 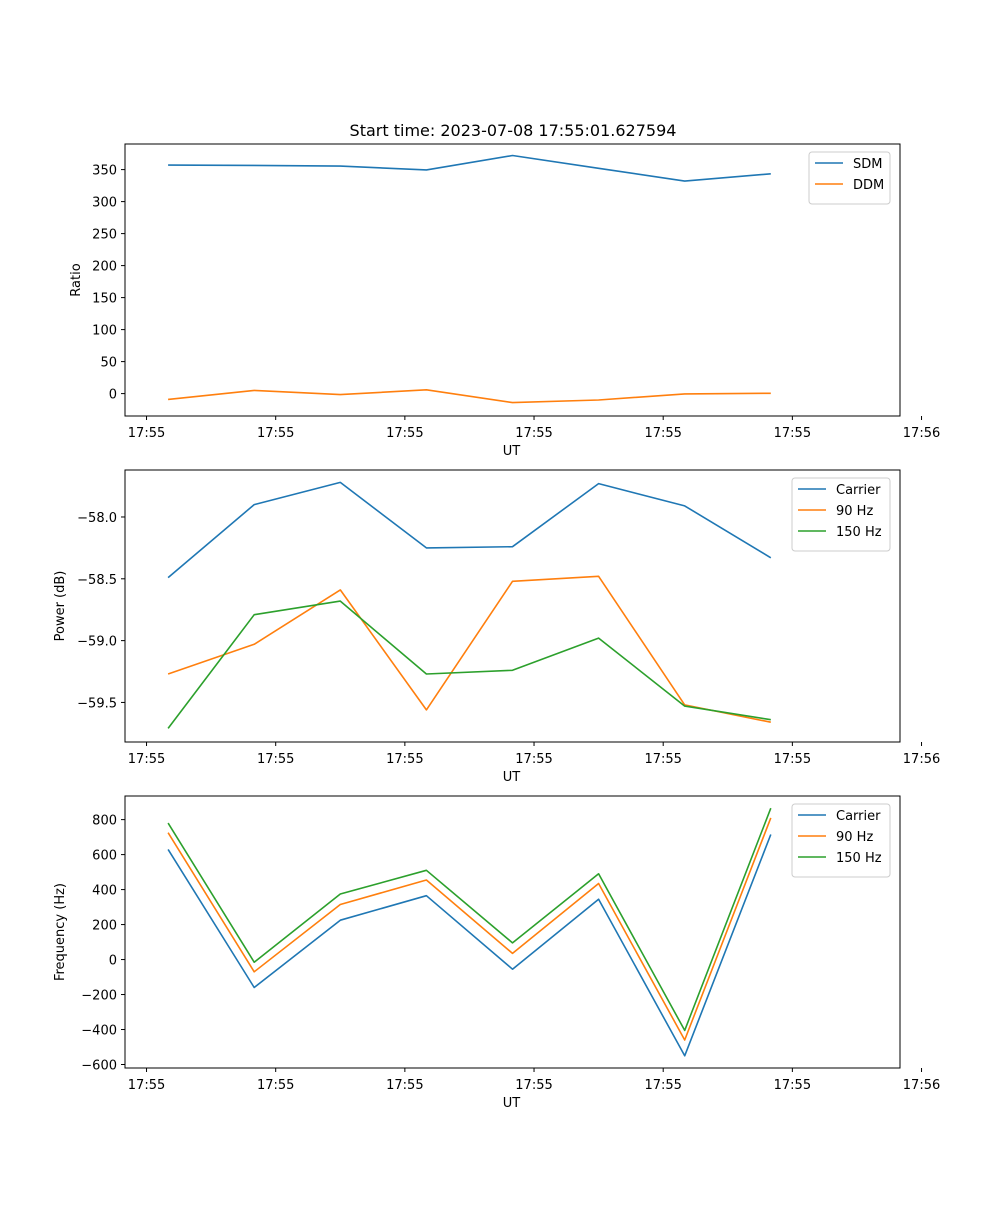 What do you see at coordinates (469, 396) in the screenshot?
I see `series-line-ddm` at bounding box center [469, 396].